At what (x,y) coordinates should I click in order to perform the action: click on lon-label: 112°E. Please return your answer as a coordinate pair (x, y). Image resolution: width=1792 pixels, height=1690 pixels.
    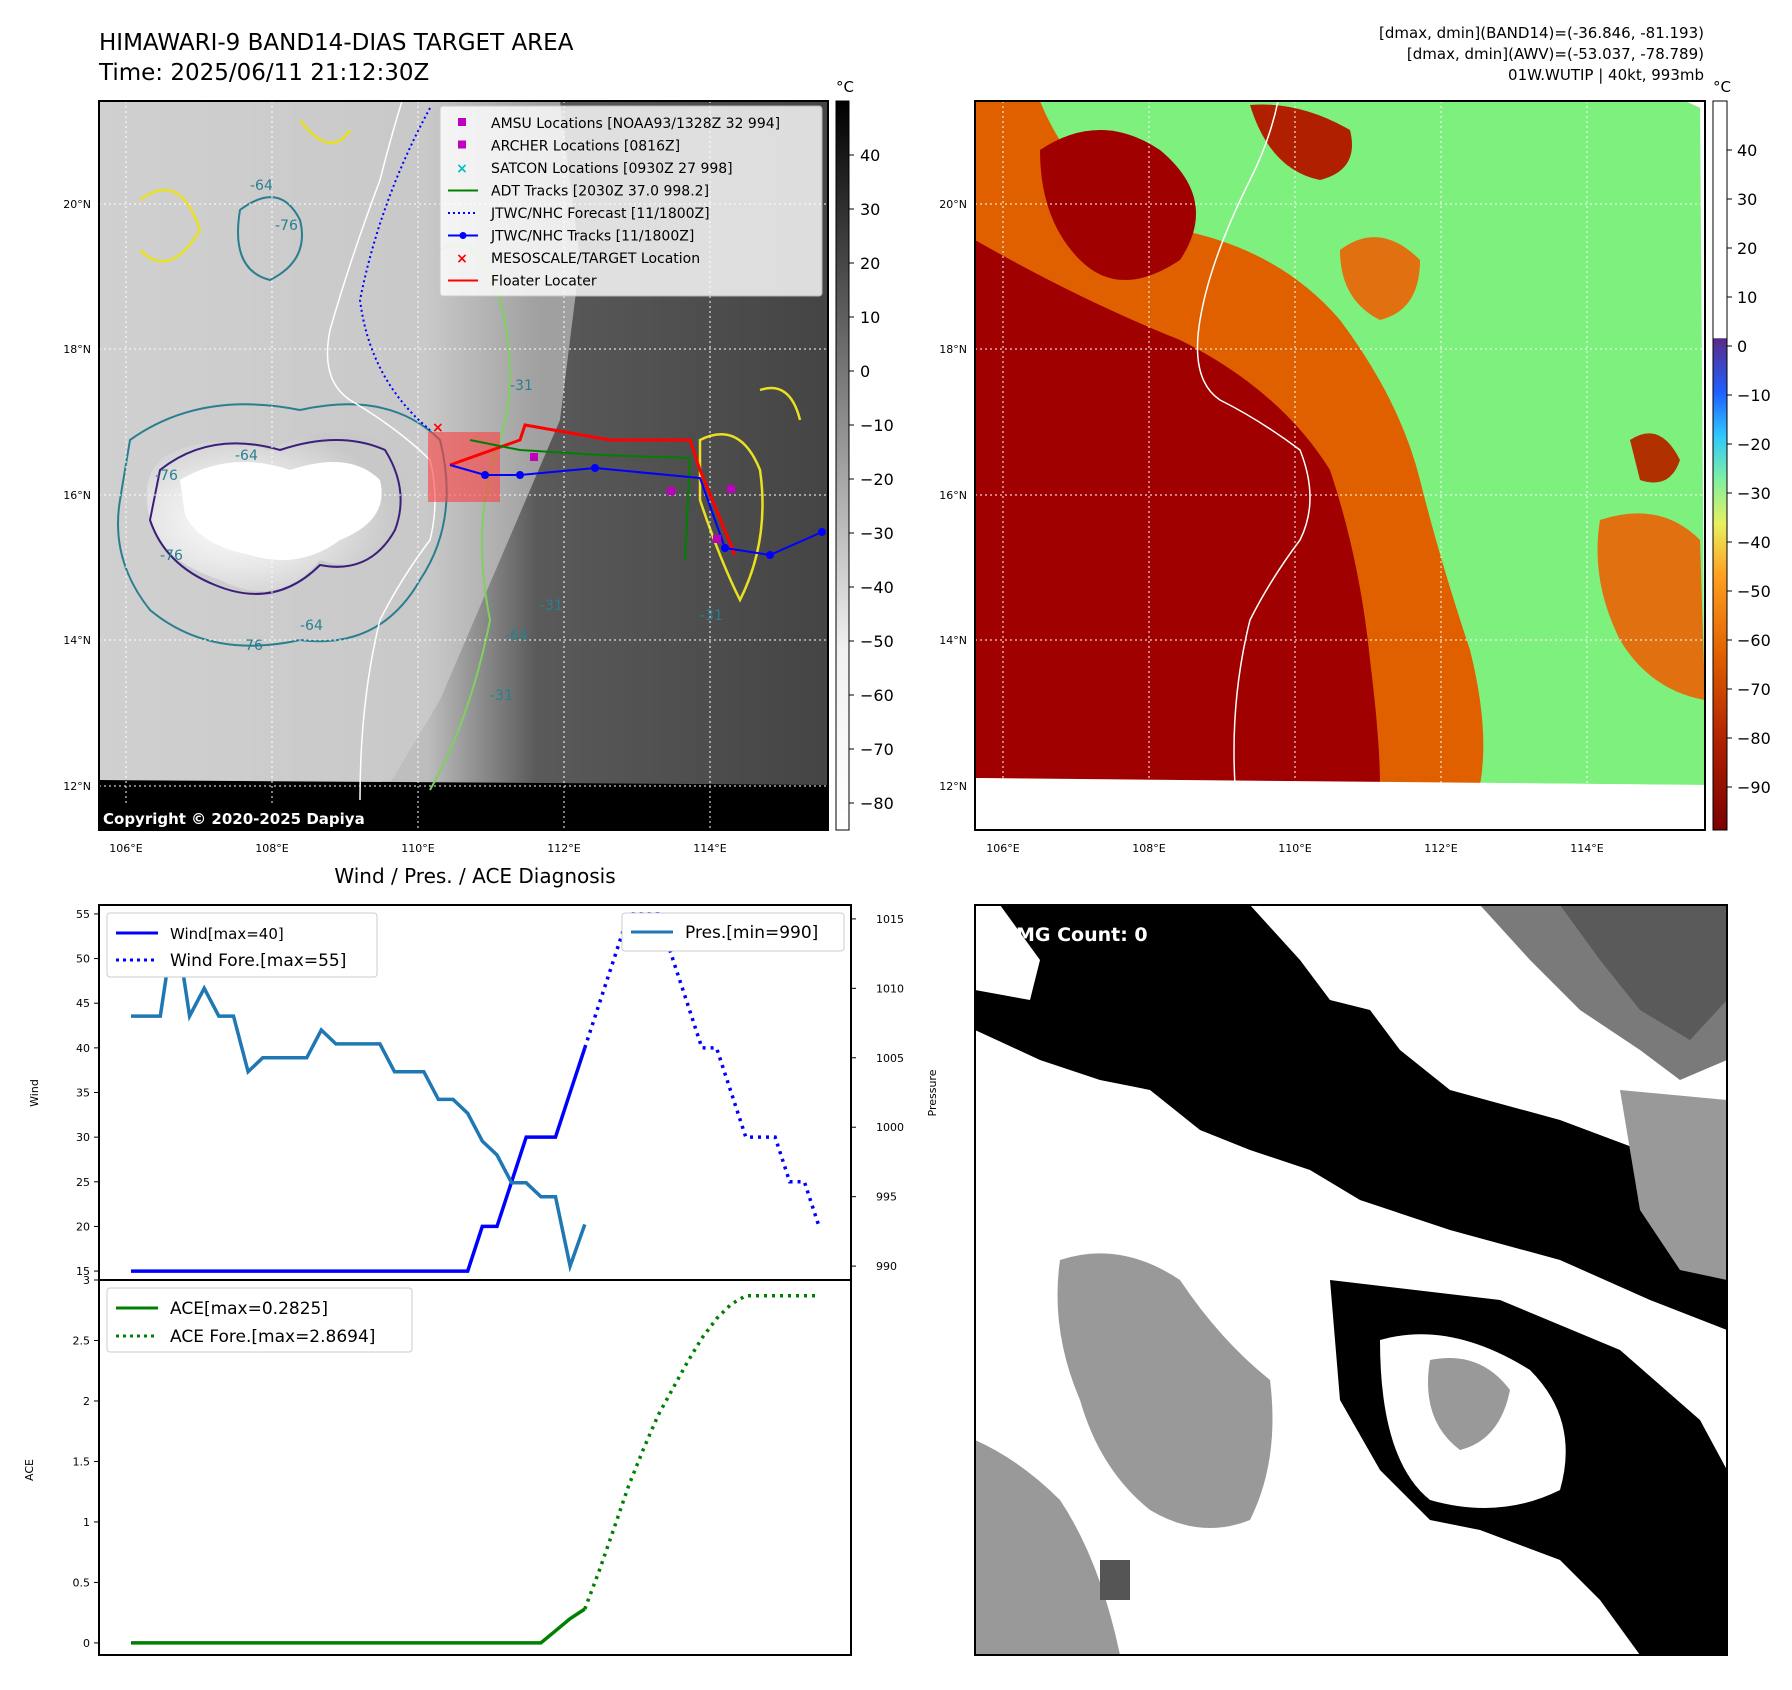
    Looking at the image, I should click on (563, 848).